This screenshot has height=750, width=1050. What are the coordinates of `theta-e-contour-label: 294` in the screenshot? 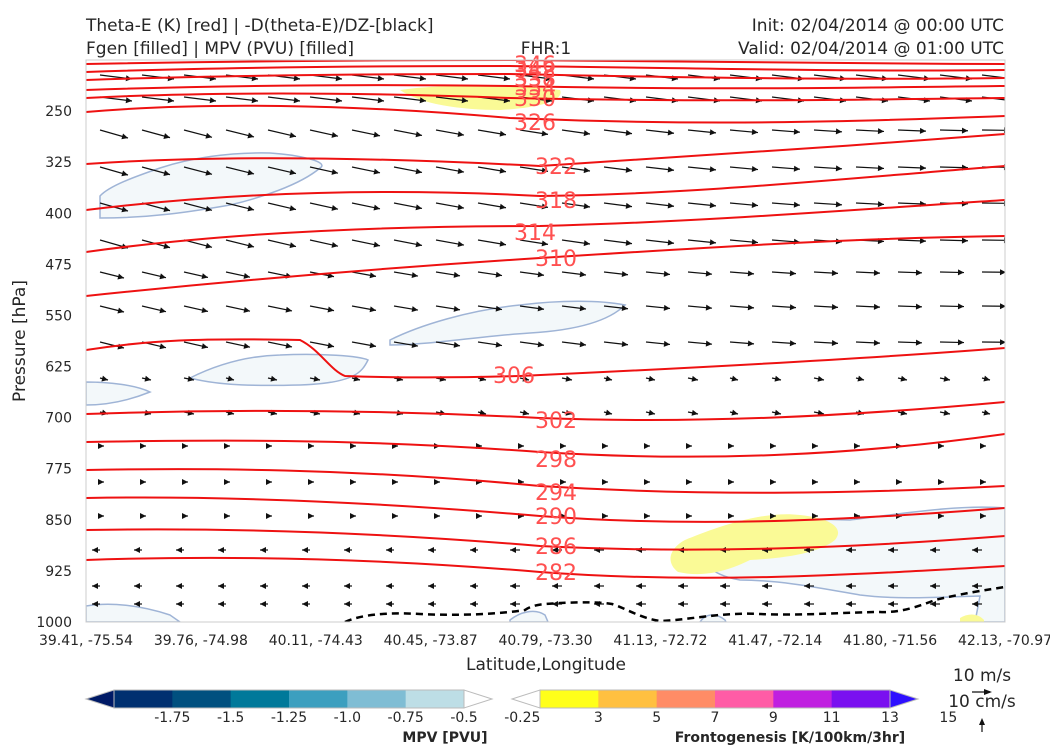 It's located at (556, 493).